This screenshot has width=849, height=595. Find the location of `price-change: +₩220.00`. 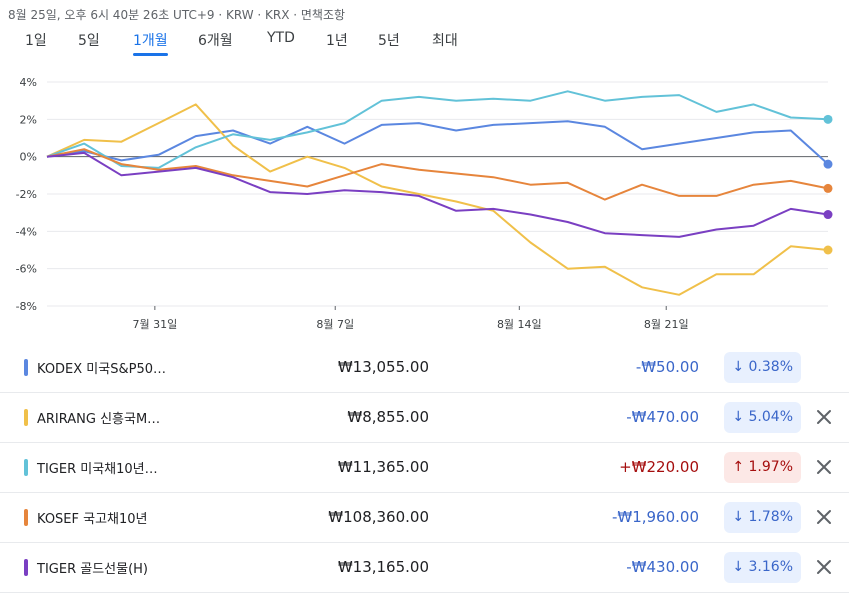

price-change: +₩220.00 is located at coordinates (659, 467).